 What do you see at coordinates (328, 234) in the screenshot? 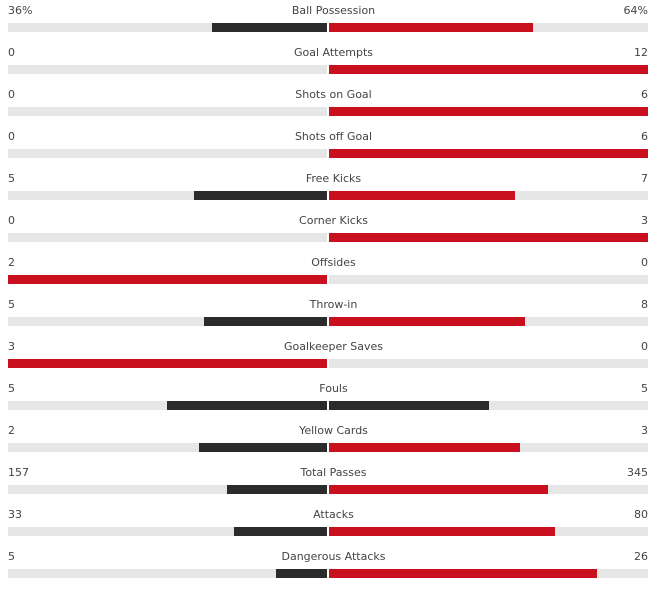
I see `stat-row-corner-kicks: 0 Corner Kicks 3` at bounding box center [328, 234].